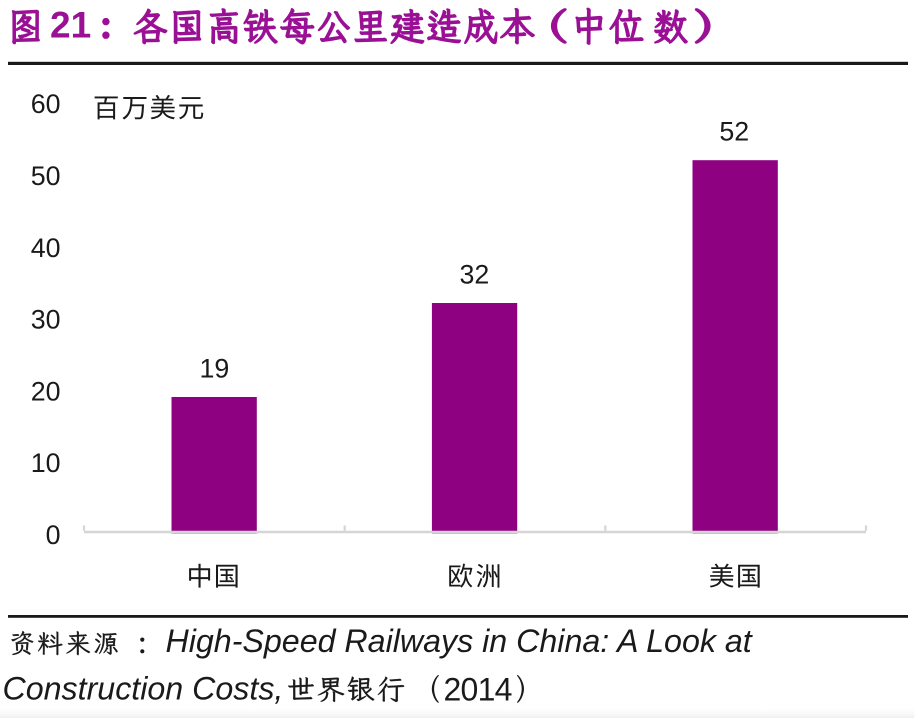 The height and width of the screenshot is (718, 914). Describe the element at coordinates (478, 689) in the screenshot. I see `svg-text: 2014` at that location.